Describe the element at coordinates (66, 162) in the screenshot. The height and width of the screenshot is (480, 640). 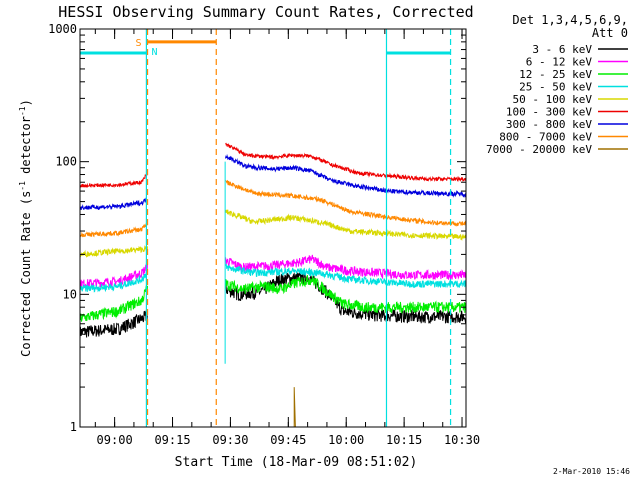
I see `y-tick-label: 100` at that location.